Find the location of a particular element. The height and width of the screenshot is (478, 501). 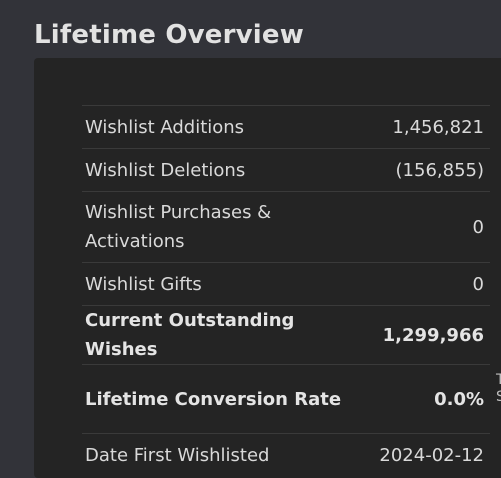

table-row: Current Outstanding Wishes 1,299,966 is located at coordinates (286, 335).